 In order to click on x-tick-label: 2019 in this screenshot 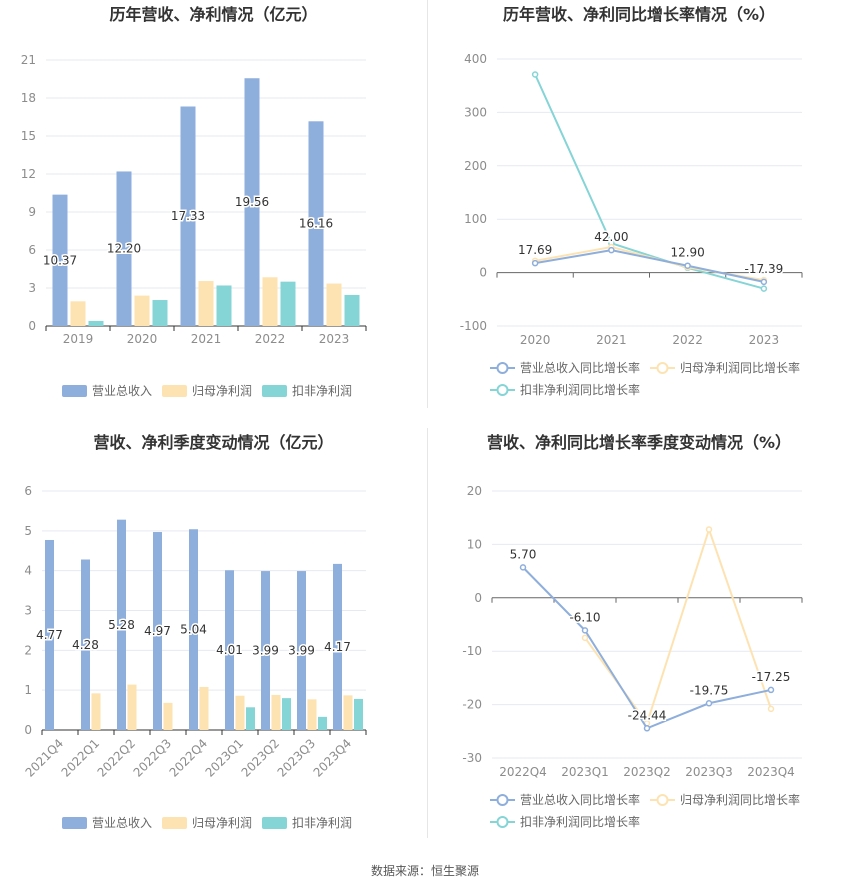, I will do `click(78, 339)`.